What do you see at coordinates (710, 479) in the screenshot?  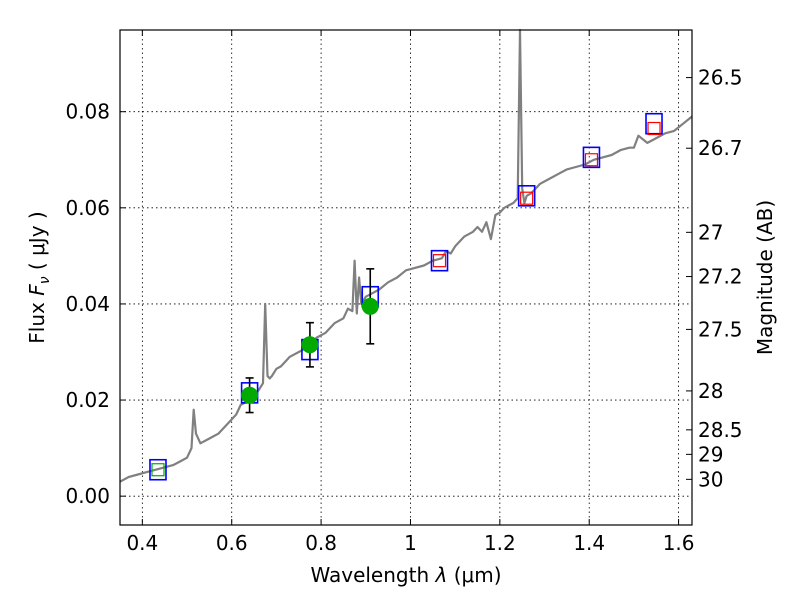 I see `y2-tick-label: 30` at bounding box center [710, 479].